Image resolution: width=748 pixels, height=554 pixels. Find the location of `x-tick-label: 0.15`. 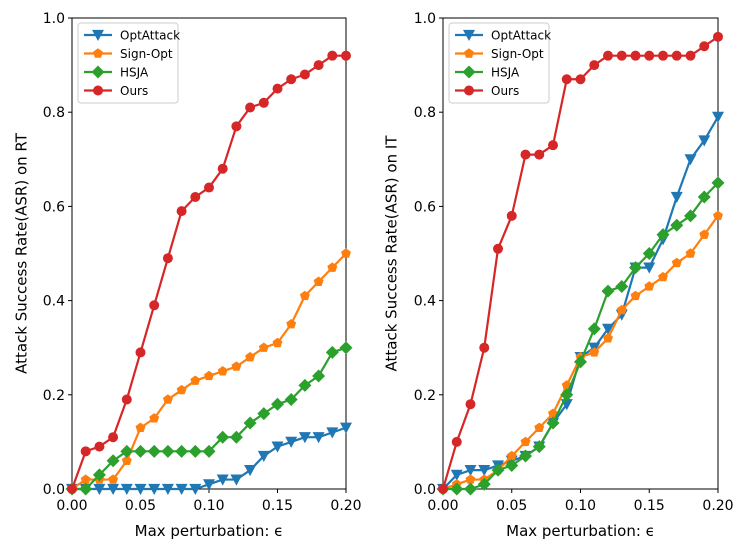

x-tick-label: 0.15 is located at coordinates (277, 506).